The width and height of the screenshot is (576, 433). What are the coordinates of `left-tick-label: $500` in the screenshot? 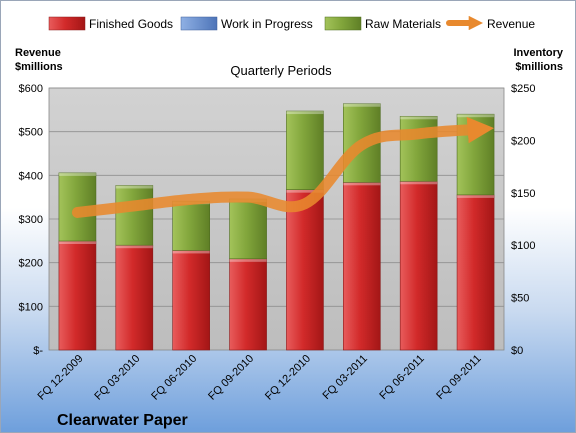 It's located at (31, 133).